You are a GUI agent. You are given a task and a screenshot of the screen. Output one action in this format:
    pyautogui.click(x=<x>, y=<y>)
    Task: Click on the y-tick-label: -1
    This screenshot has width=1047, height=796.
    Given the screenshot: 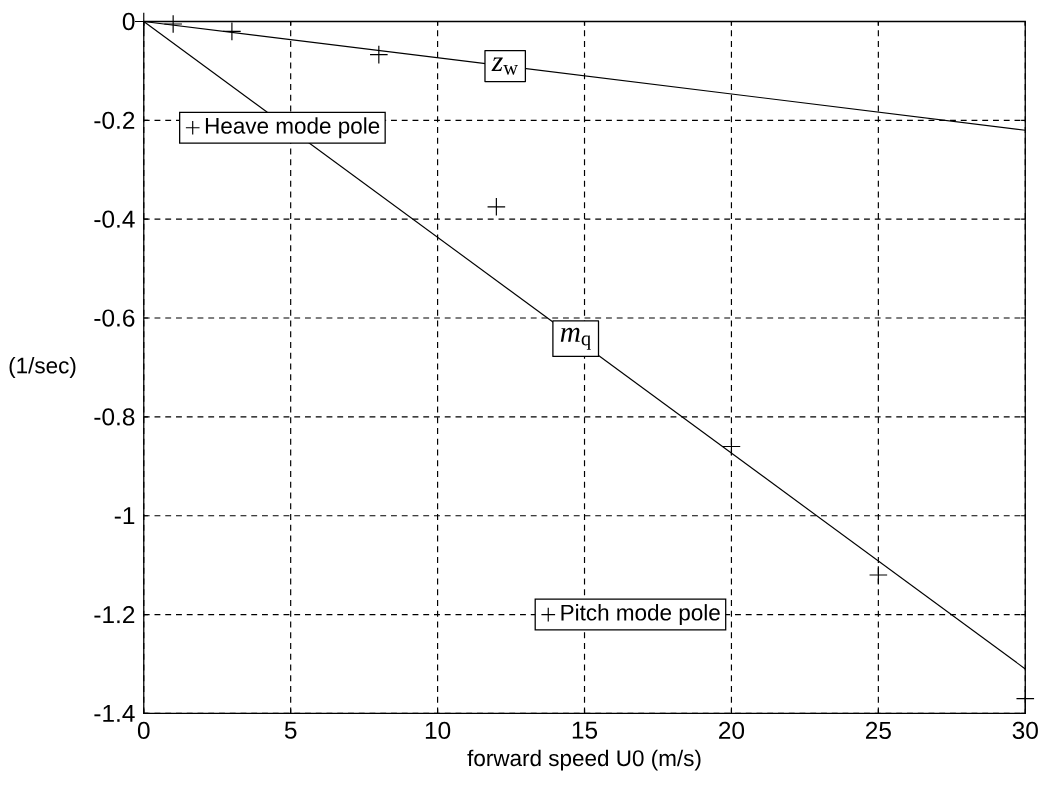 What is the action you would take?
    pyautogui.click(x=124, y=516)
    